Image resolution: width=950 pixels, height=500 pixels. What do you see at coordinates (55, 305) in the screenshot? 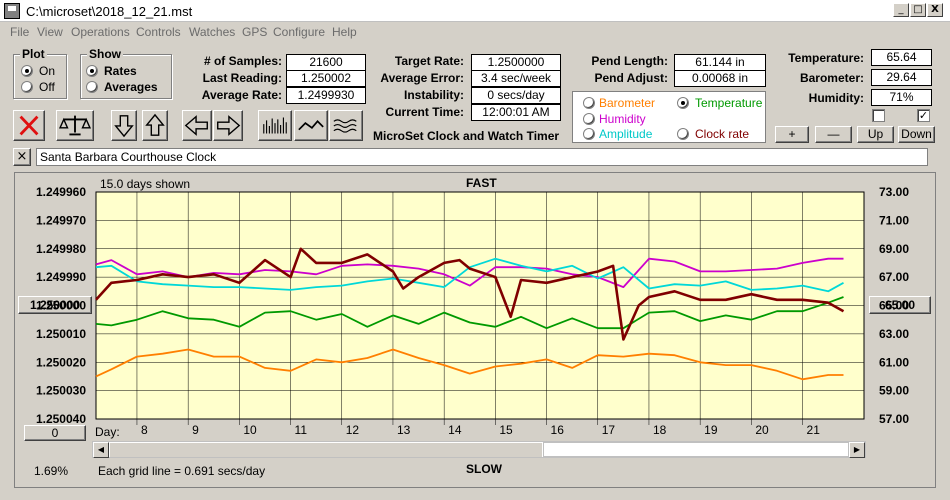
I see `center-rate-button: 1.250000` at bounding box center [55, 305].